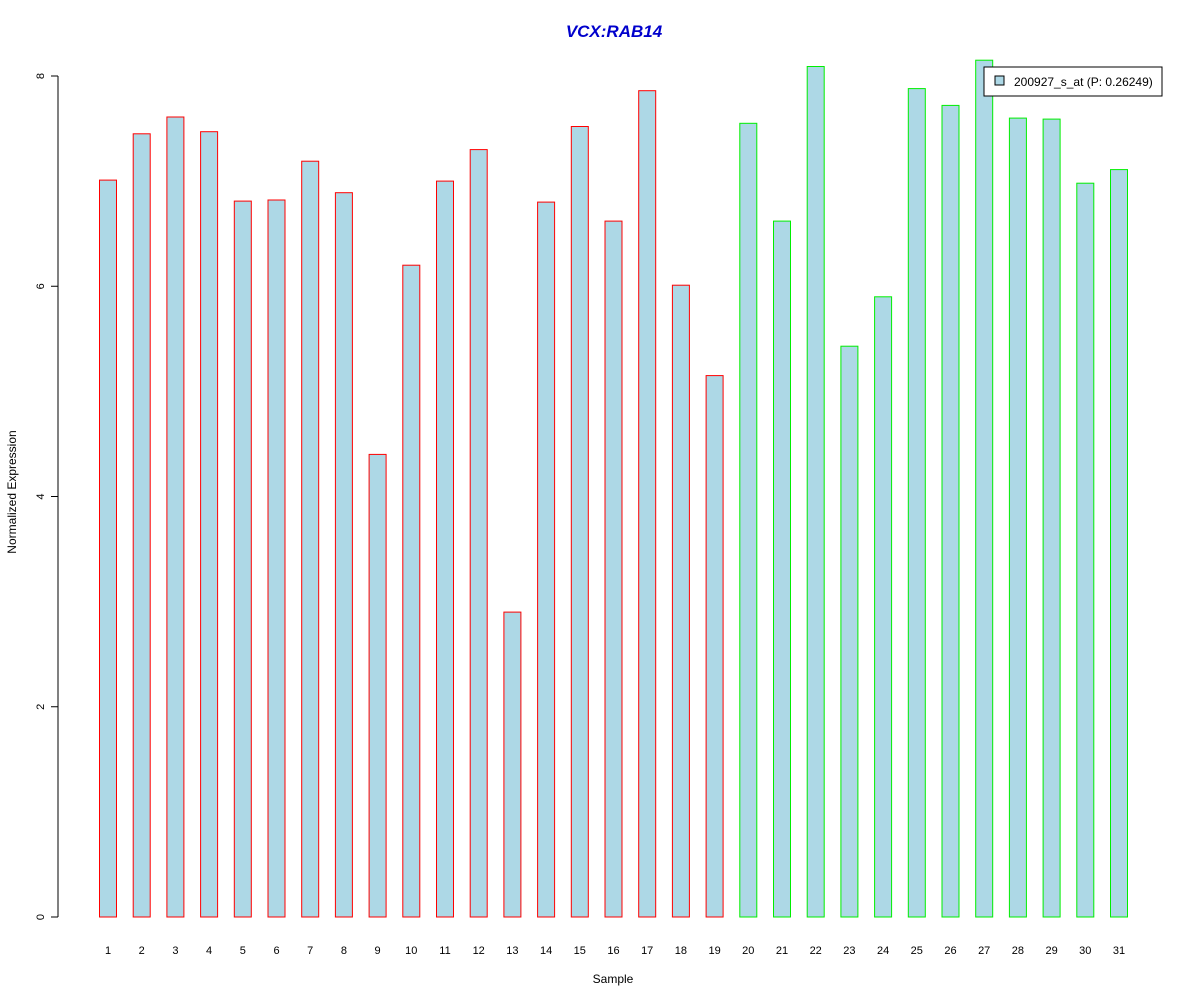 This screenshot has width=1200, height=1000. I want to click on x-axis-tick-label: 26, so click(950, 951).